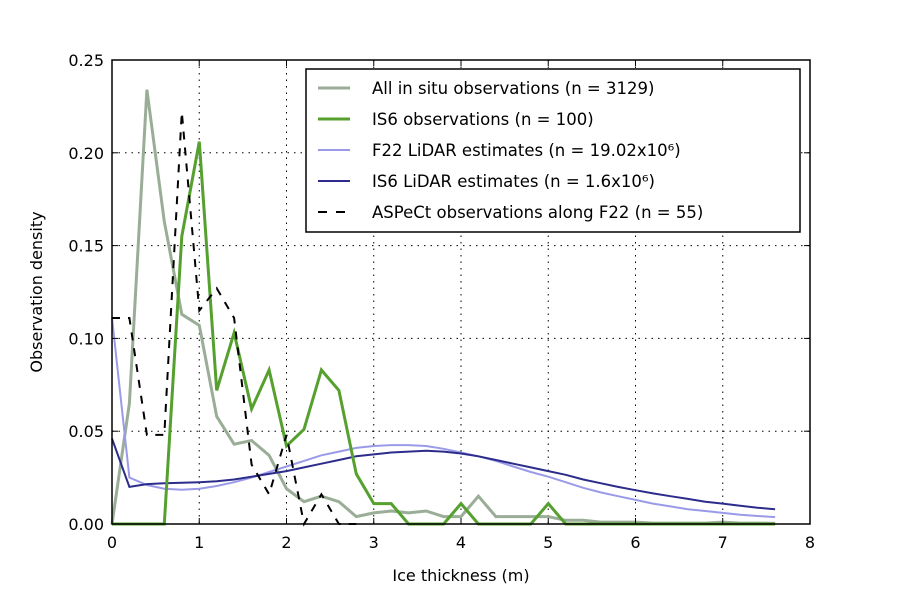  What do you see at coordinates (286, 542) in the screenshot?
I see `x-tick-label: 2` at bounding box center [286, 542].